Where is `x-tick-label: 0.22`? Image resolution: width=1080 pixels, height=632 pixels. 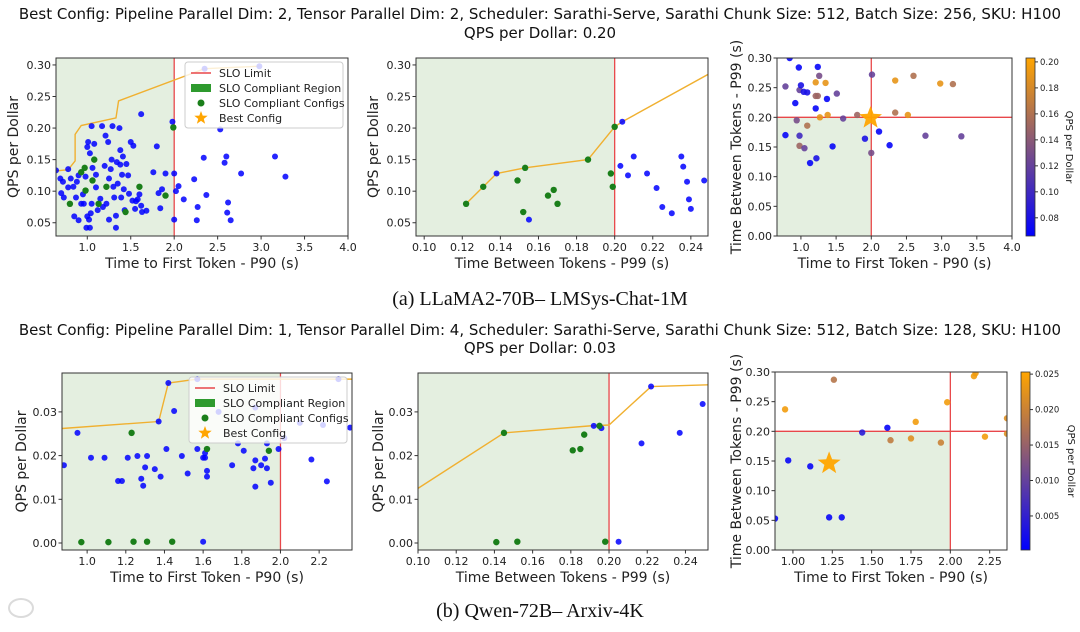 x-tick-label: 0.22 is located at coordinates (647, 561).